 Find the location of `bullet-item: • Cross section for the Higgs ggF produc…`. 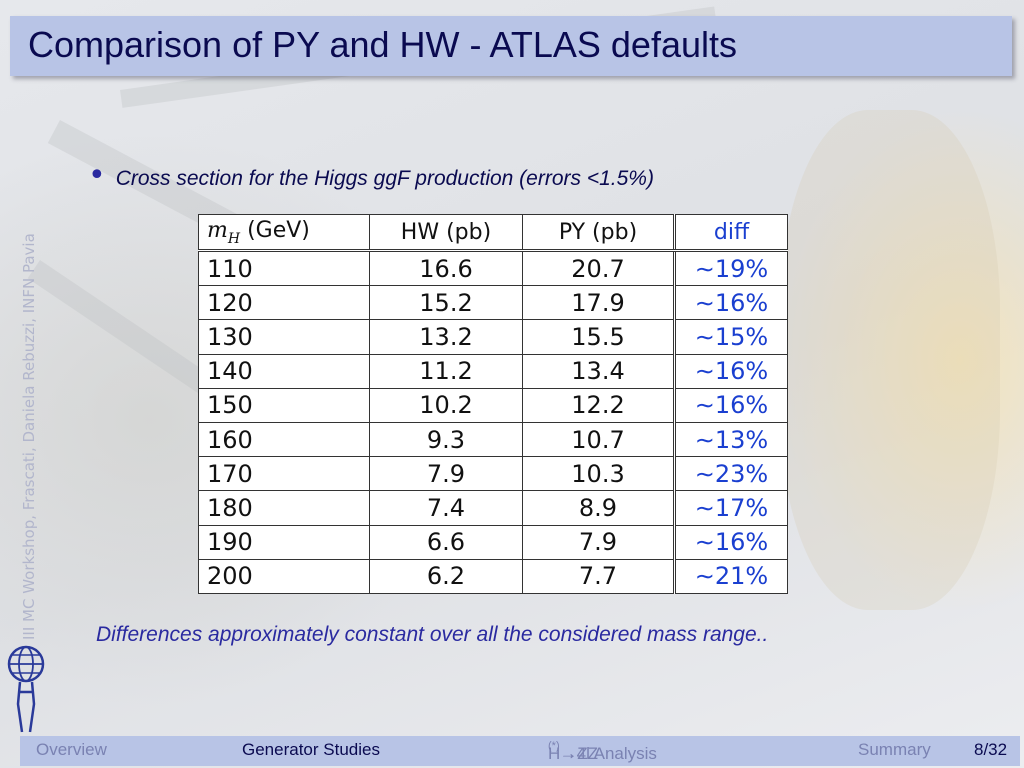

bullet-item: • Cross section for the Higgs ggF produc… is located at coordinates (371, 175).